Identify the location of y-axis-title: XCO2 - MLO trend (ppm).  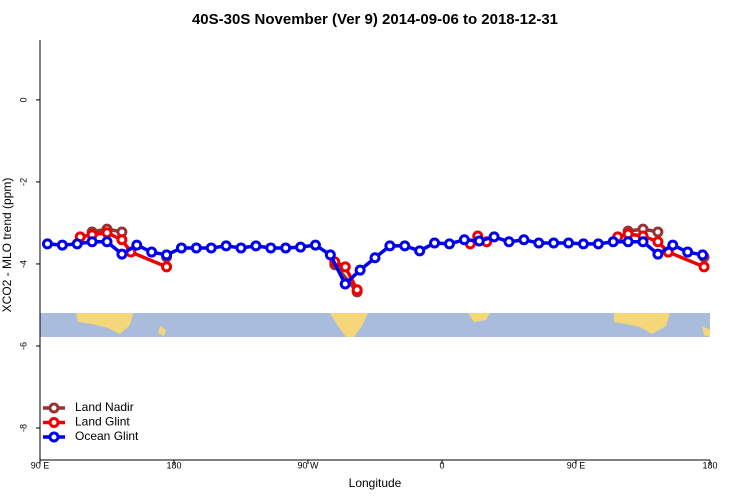
(7, 245).